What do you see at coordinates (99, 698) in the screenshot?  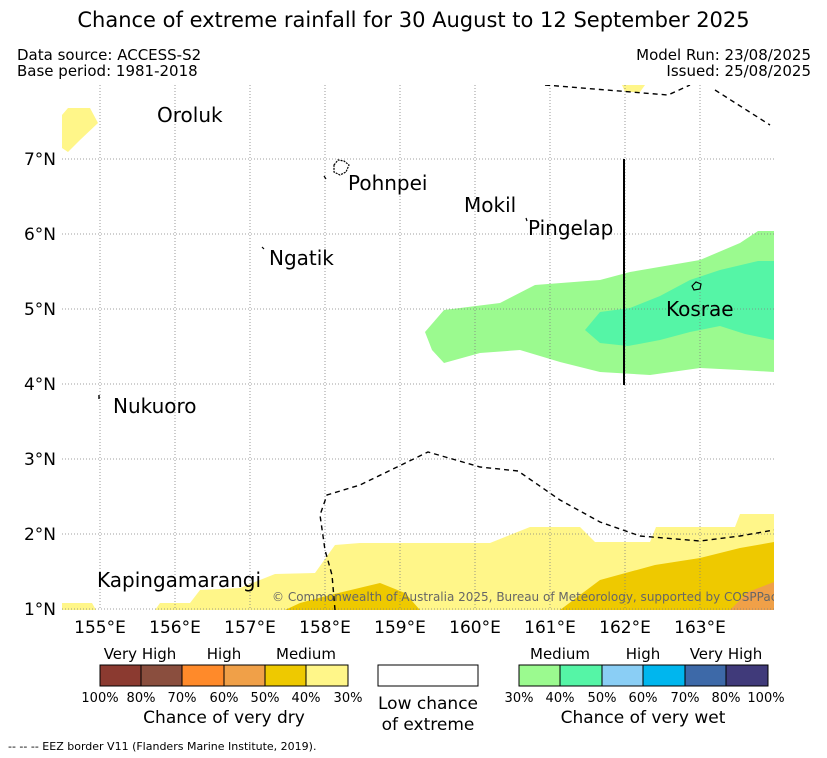 I see `dry-tick: 100%` at bounding box center [99, 698].